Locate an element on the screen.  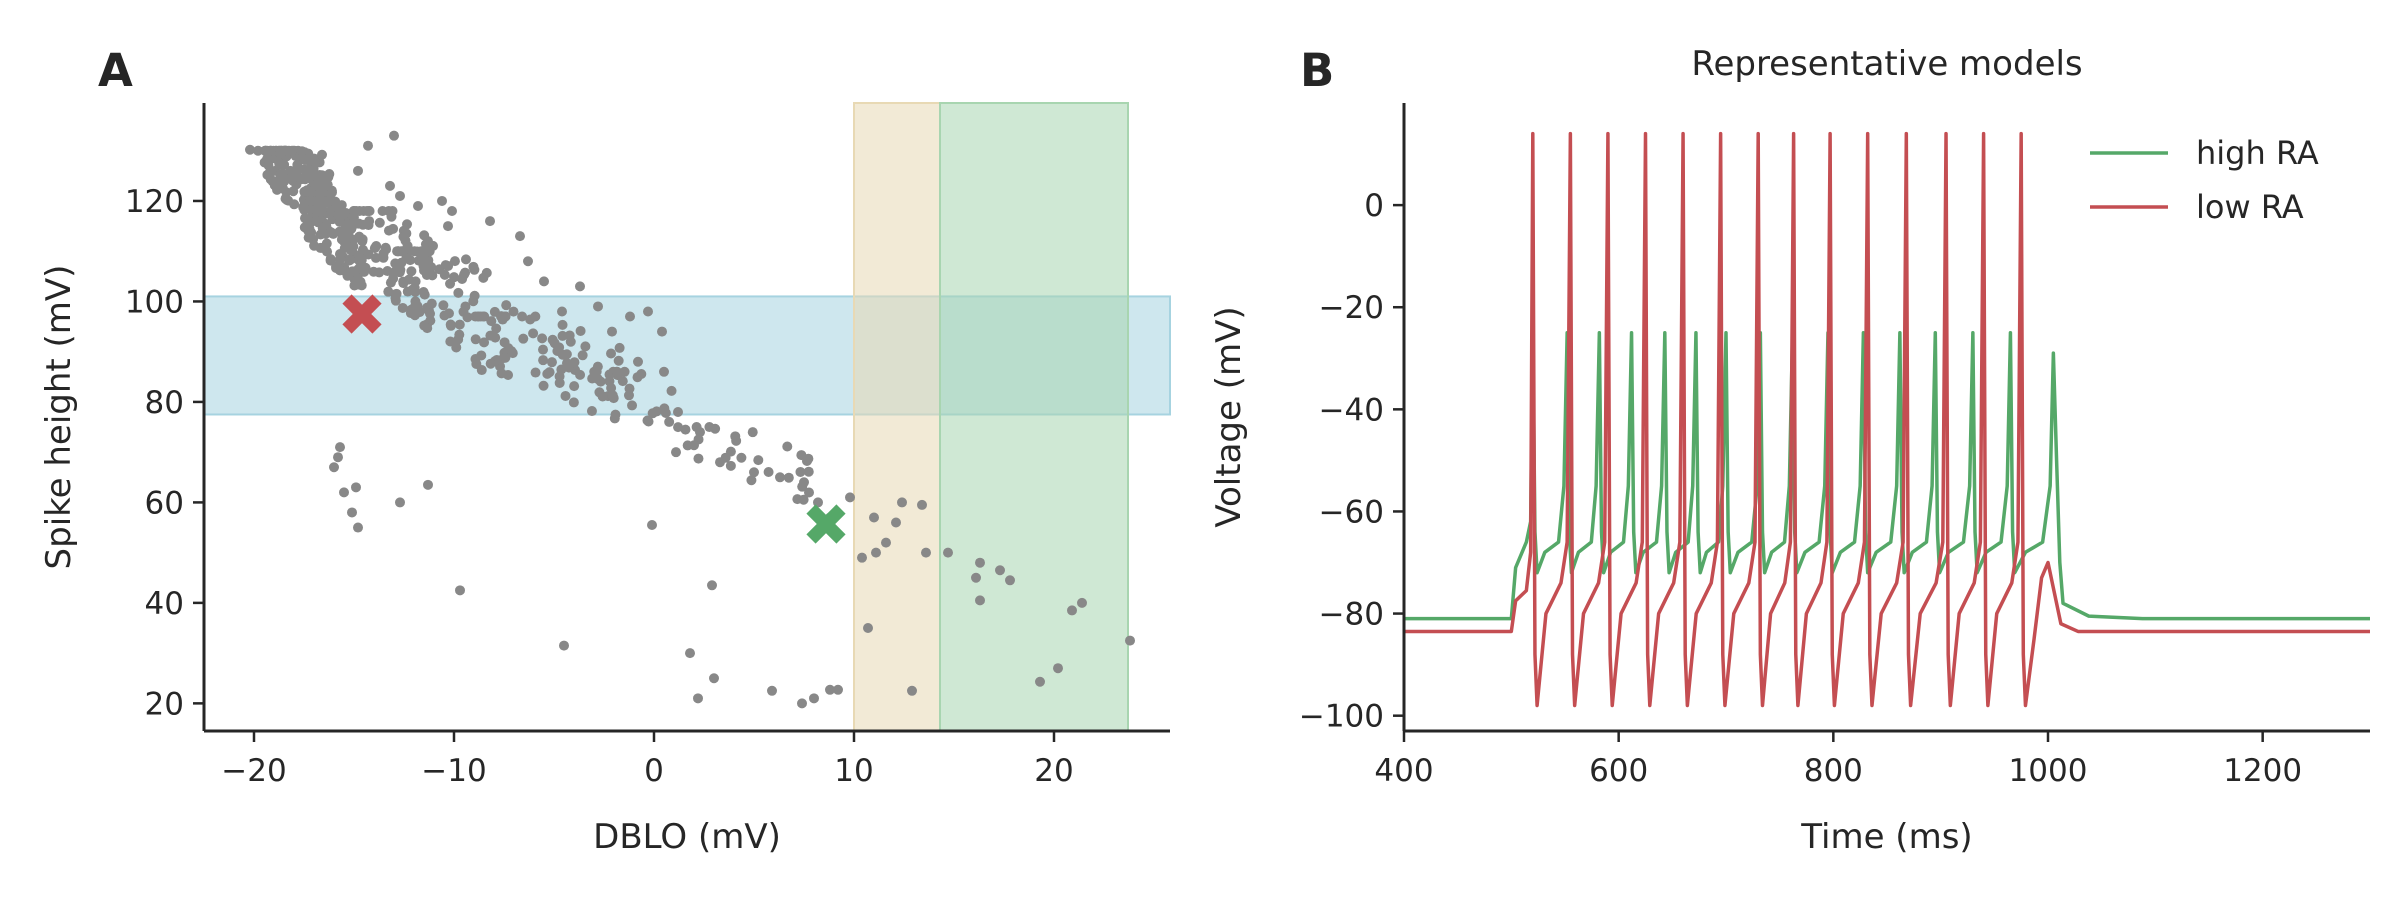
y-tick-label-b: 0 is located at coordinates (1374, 206).